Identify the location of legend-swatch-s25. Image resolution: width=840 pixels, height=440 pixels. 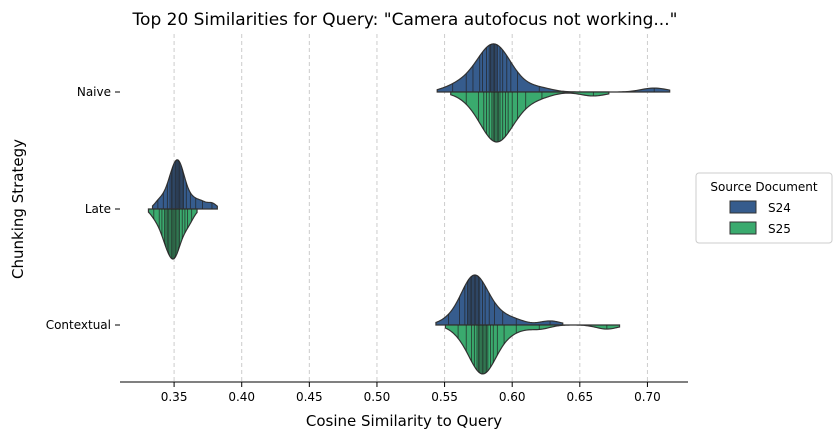
(743, 228).